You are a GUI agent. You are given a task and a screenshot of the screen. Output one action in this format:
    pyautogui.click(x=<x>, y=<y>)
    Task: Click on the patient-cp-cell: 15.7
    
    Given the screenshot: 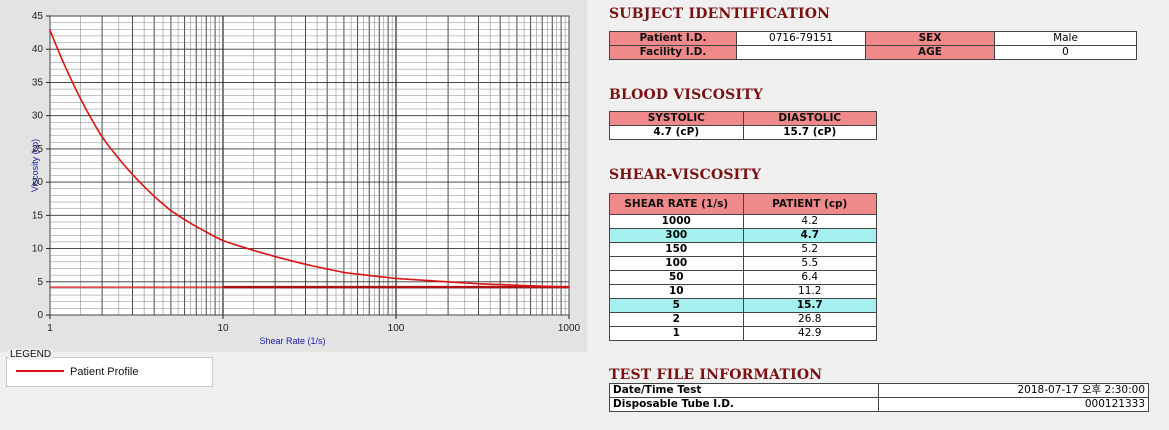 What is the action you would take?
    pyautogui.click(x=809, y=305)
    